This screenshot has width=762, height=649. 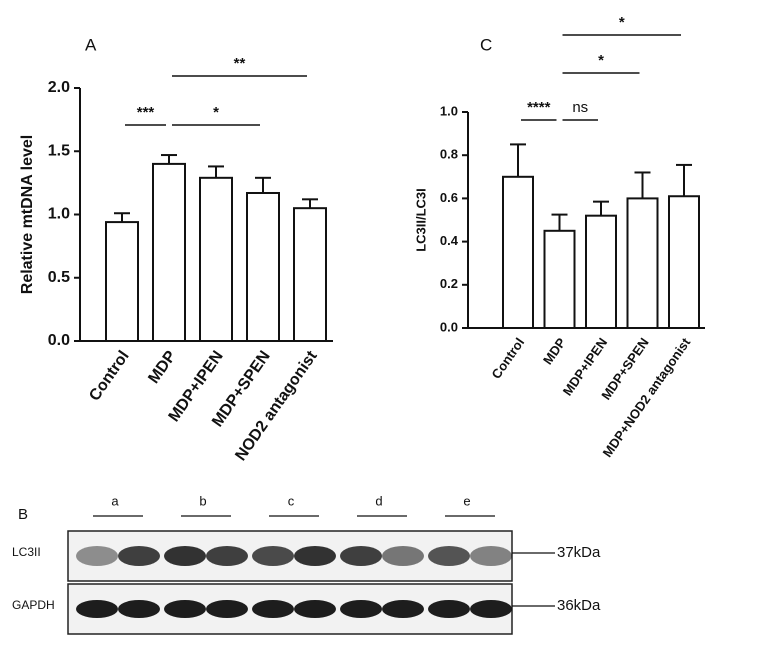 What do you see at coordinates (378, 500) in the screenshot?
I see `lane-label: d` at bounding box center [378, 500].